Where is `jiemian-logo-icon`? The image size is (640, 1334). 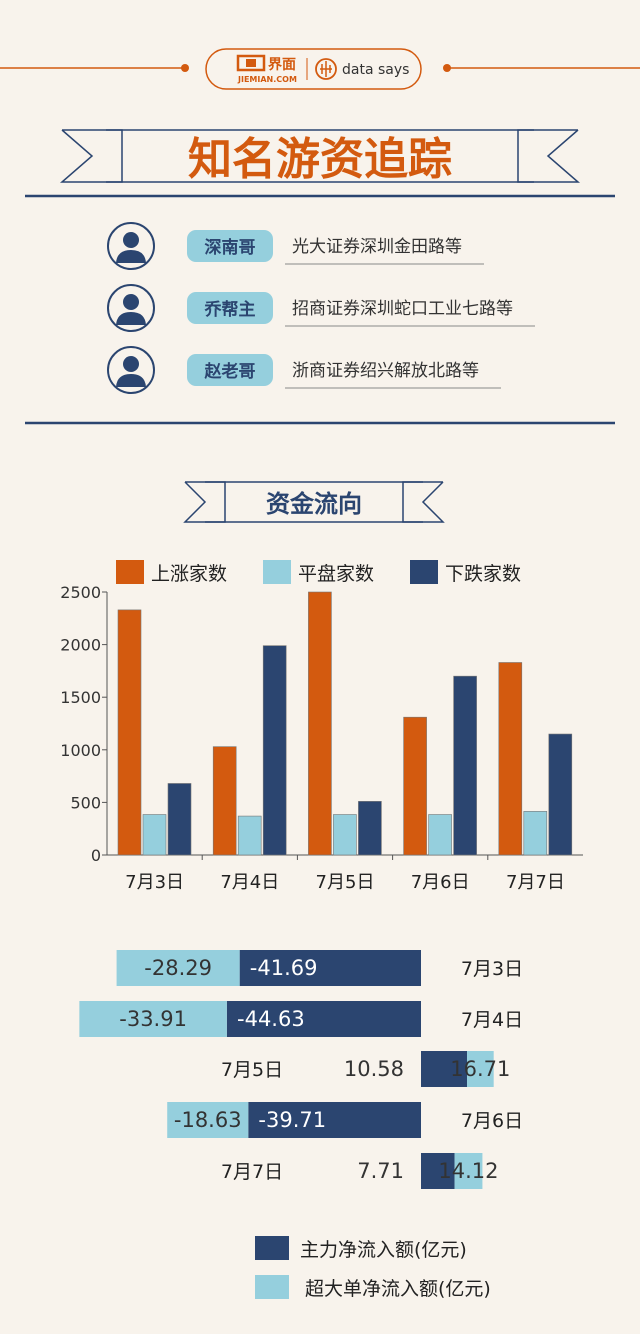 jiemian-logo-icon is located at coordinates (251, 63).